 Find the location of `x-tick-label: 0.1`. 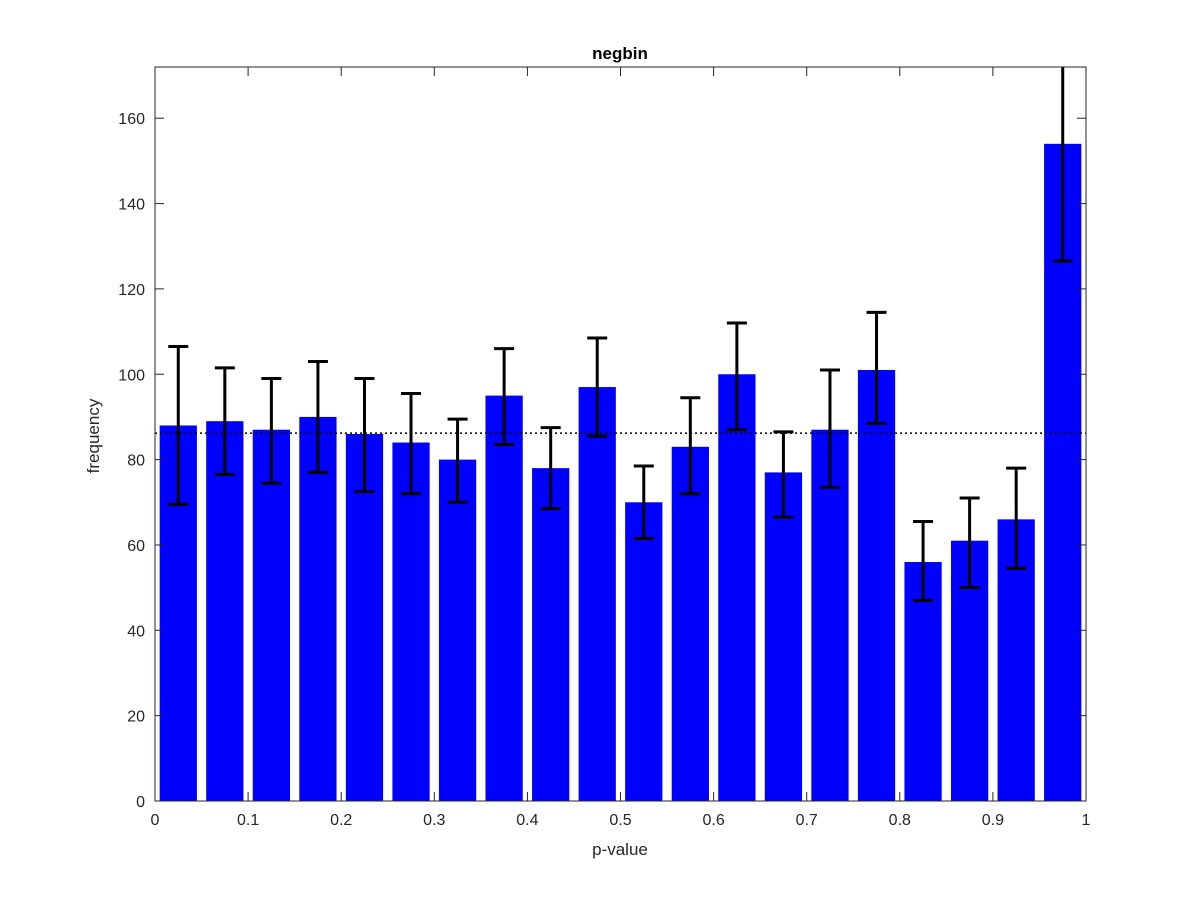

x-tick-label: 0.1 is located at coordinates (248, 820).